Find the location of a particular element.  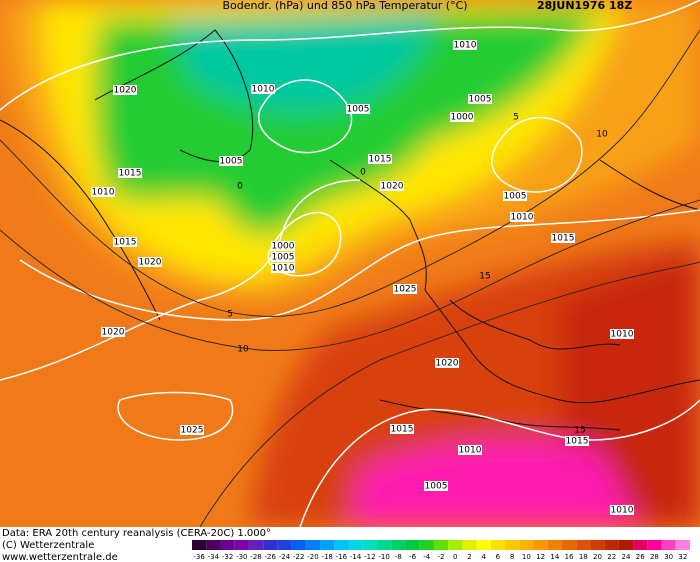

colorbar-label: 14 is located at coordinates (554, 557).